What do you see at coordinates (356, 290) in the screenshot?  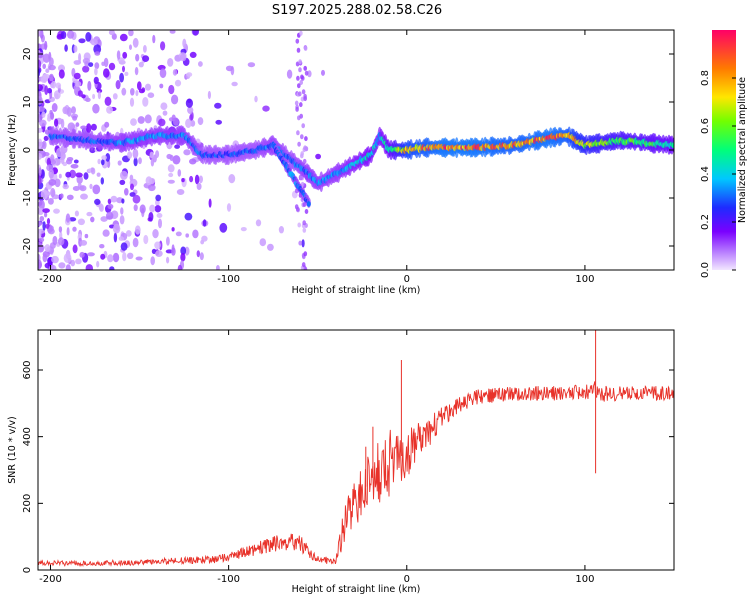 I see `spectrogram-xlabel: Height of straight line (km)` at bounding box center [356, 290].